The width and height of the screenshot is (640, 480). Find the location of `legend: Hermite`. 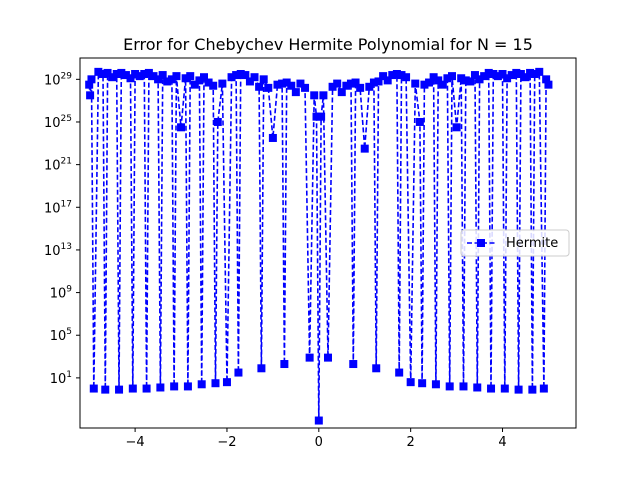

legend: Hermite is located at coordinates (515, 243).